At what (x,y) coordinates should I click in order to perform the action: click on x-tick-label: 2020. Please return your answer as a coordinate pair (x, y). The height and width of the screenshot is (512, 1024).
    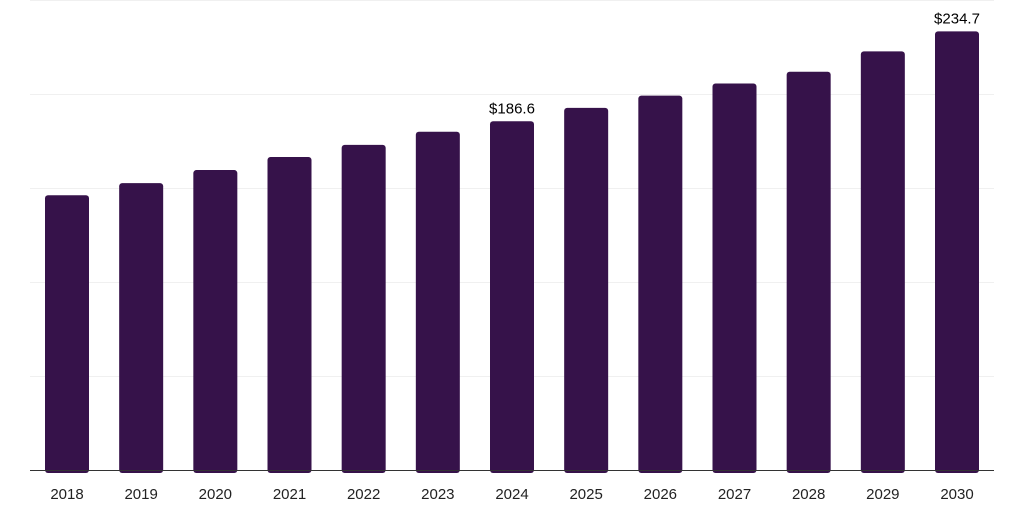
    Looking at the image, I should click on (215, 494).